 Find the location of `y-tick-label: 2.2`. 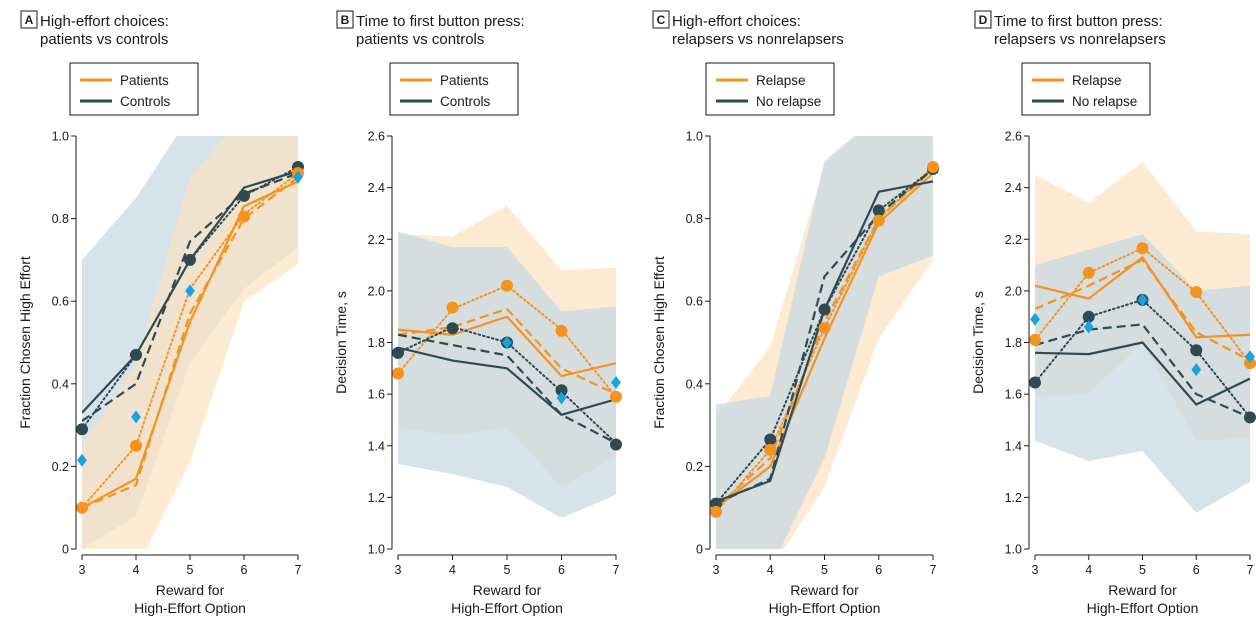

y-tick-label: 2.2 is located at coordinates (1013, 240).